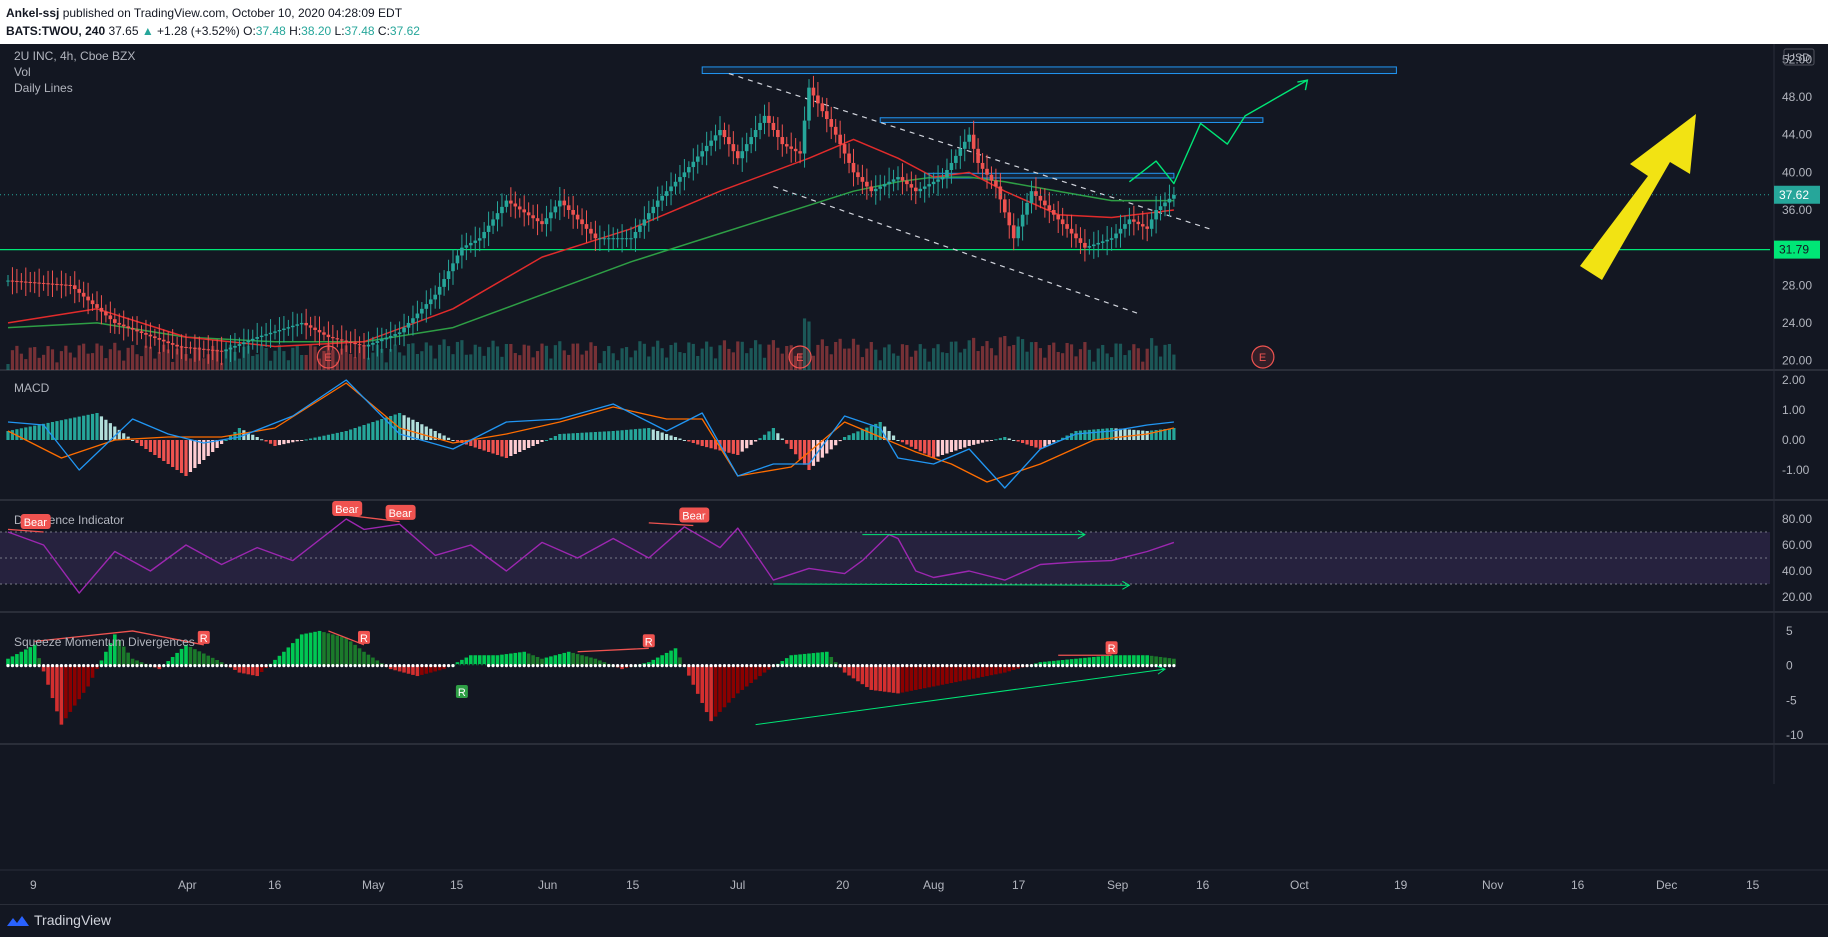 Image resolution: width=1828 pixels, height=937 pixels. What do you see at coordinates (956, 250) in the screenshot?
I see `channel-lower-line` at bounding box center [956, 250].